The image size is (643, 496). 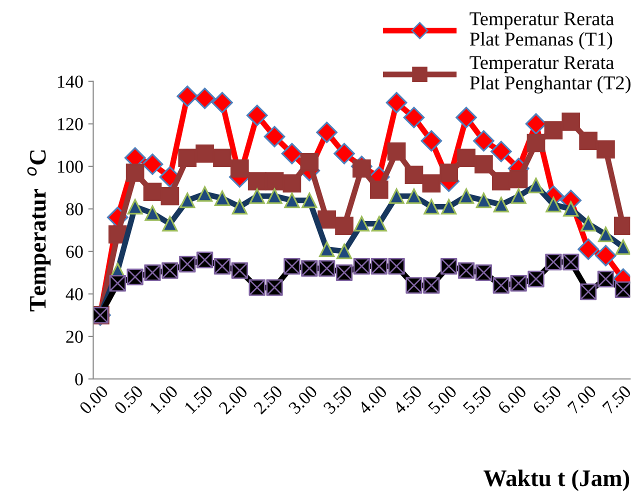 What do you see at coordinates (268, 399) in the screenshot?
I see `x-tick-label: 2.50` at bounding box center [268, 399].